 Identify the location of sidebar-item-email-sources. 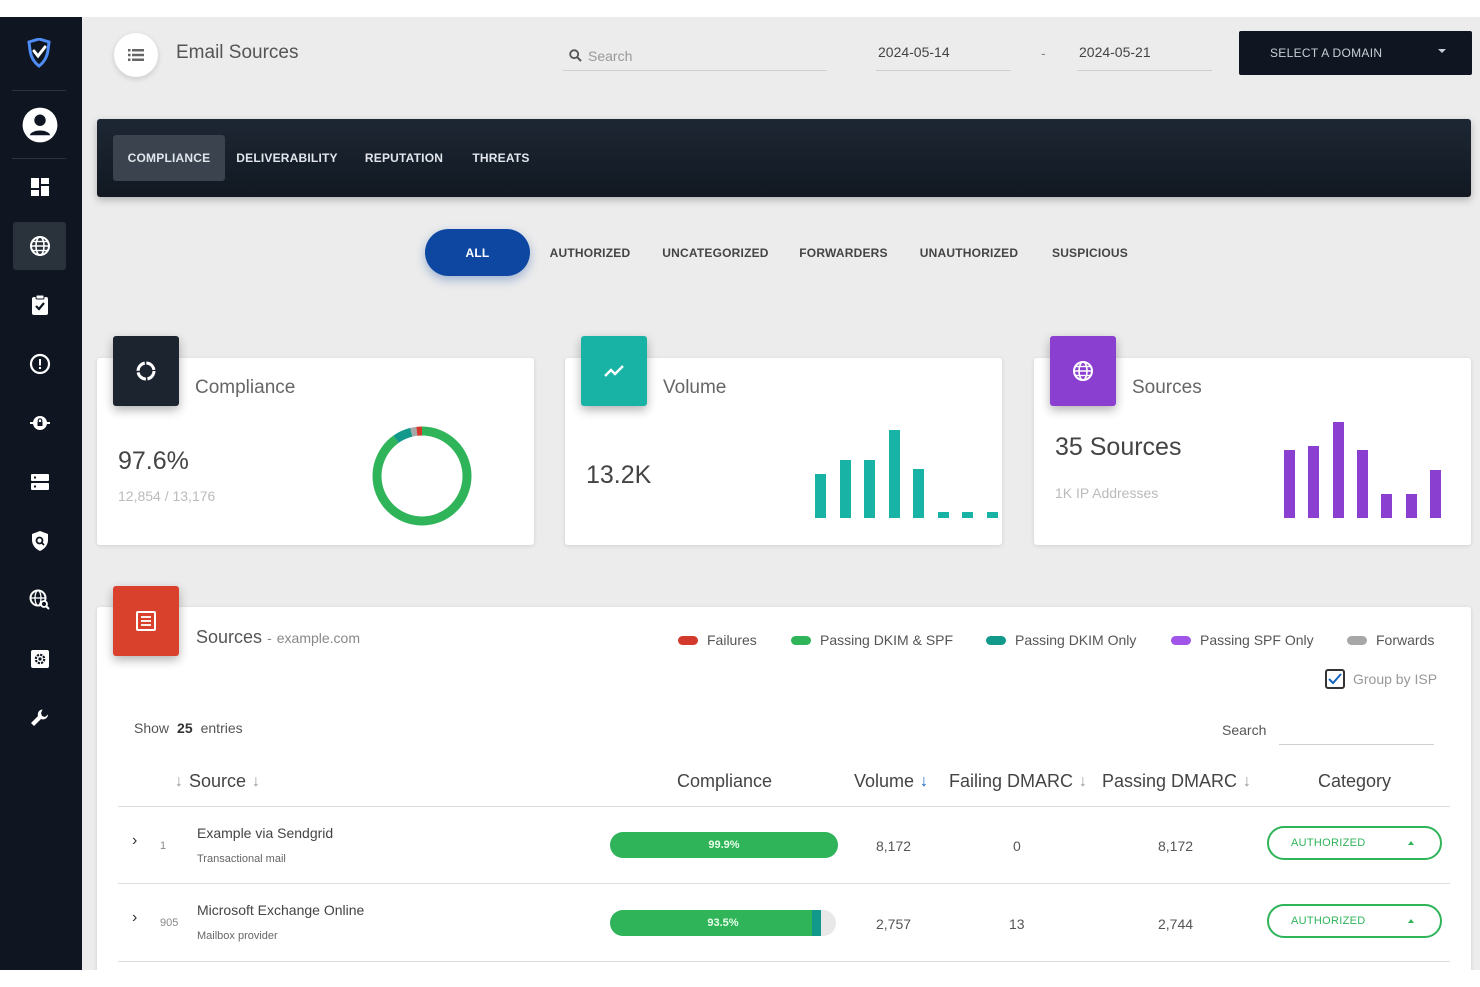
(39, 246).